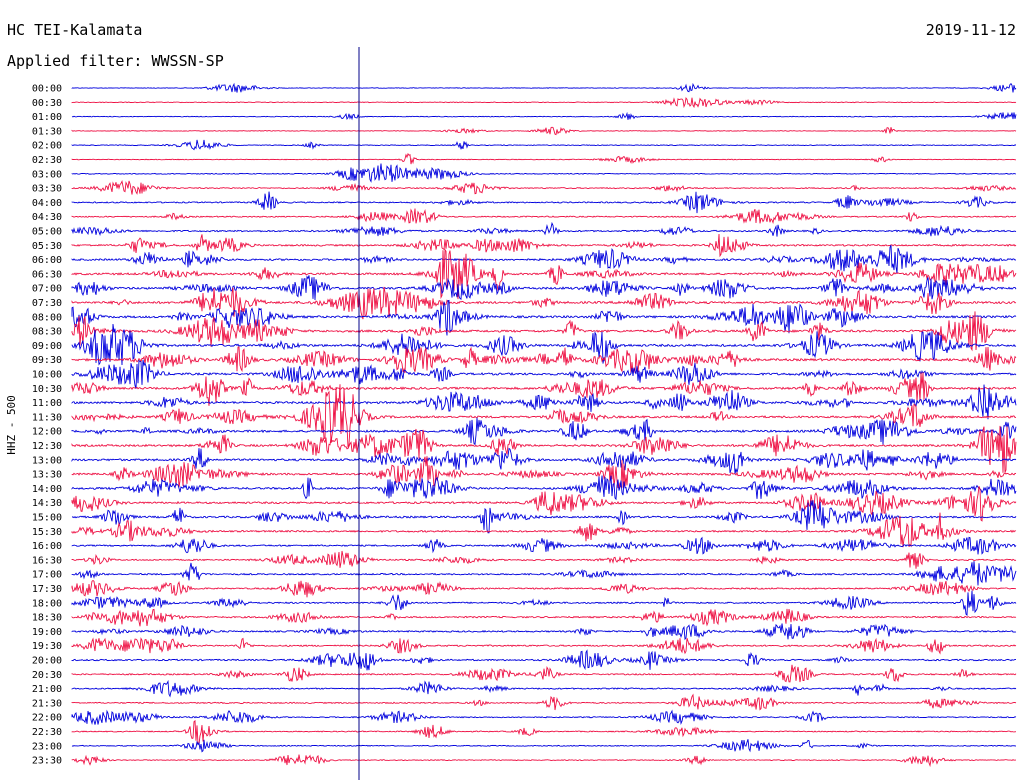  What do you see at coordinates (47, 103) in the screenshot?
I see `row-time-label: 00:30` at bounding box center [47, 103].